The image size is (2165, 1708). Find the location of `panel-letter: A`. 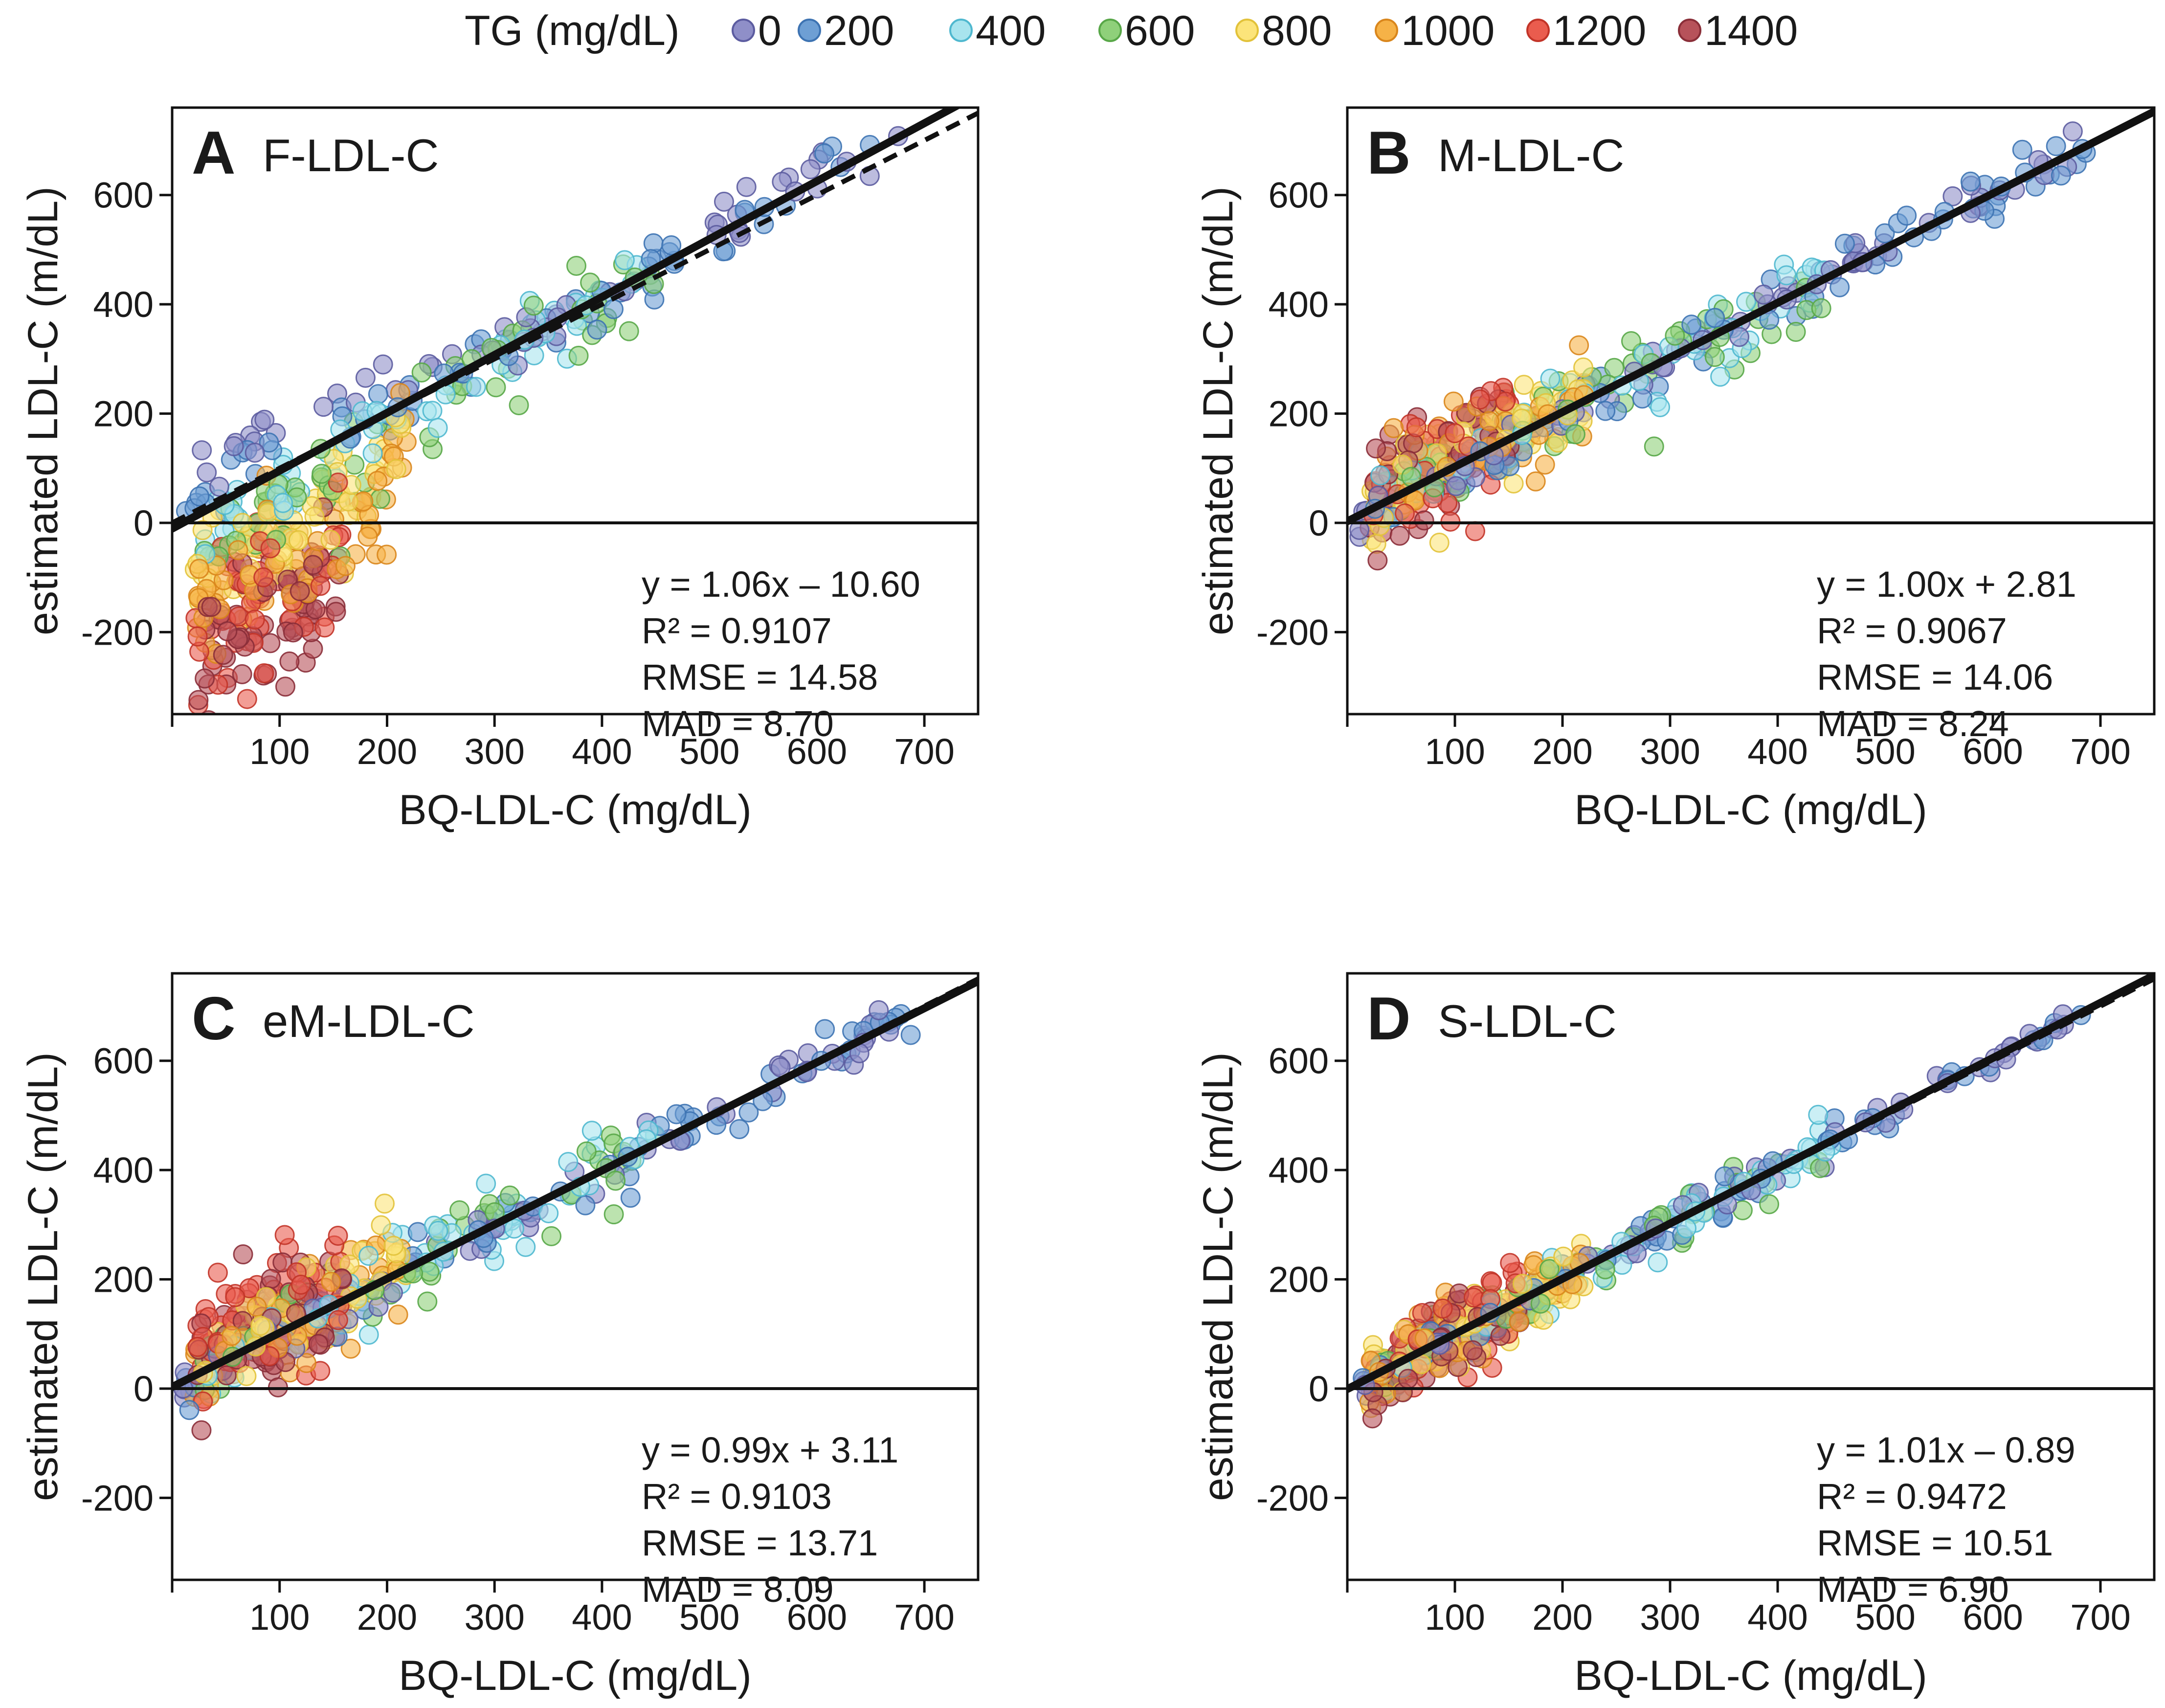

panel-letter: A is located at coordinates (214, 153).